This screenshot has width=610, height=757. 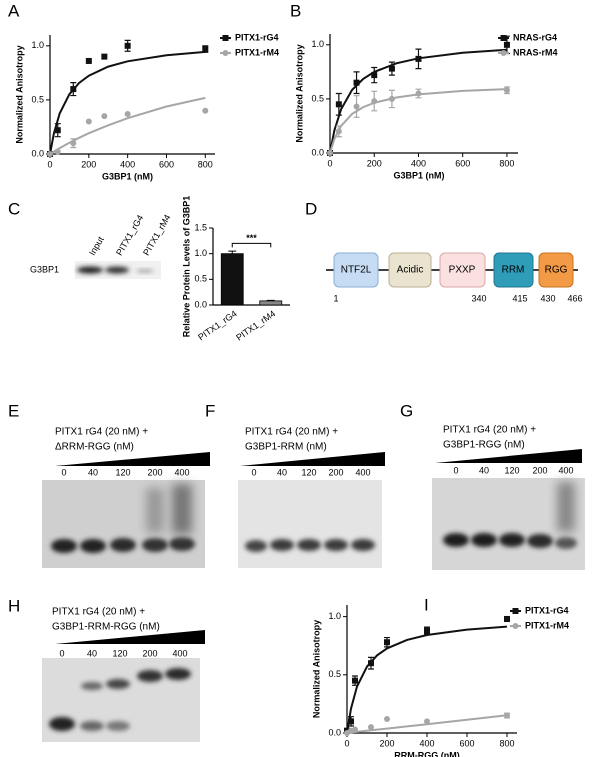 What do you see at coordinates (181, 472) in the screenshot?
I see `concentration-label: 400` at bounding box center [181, 472].